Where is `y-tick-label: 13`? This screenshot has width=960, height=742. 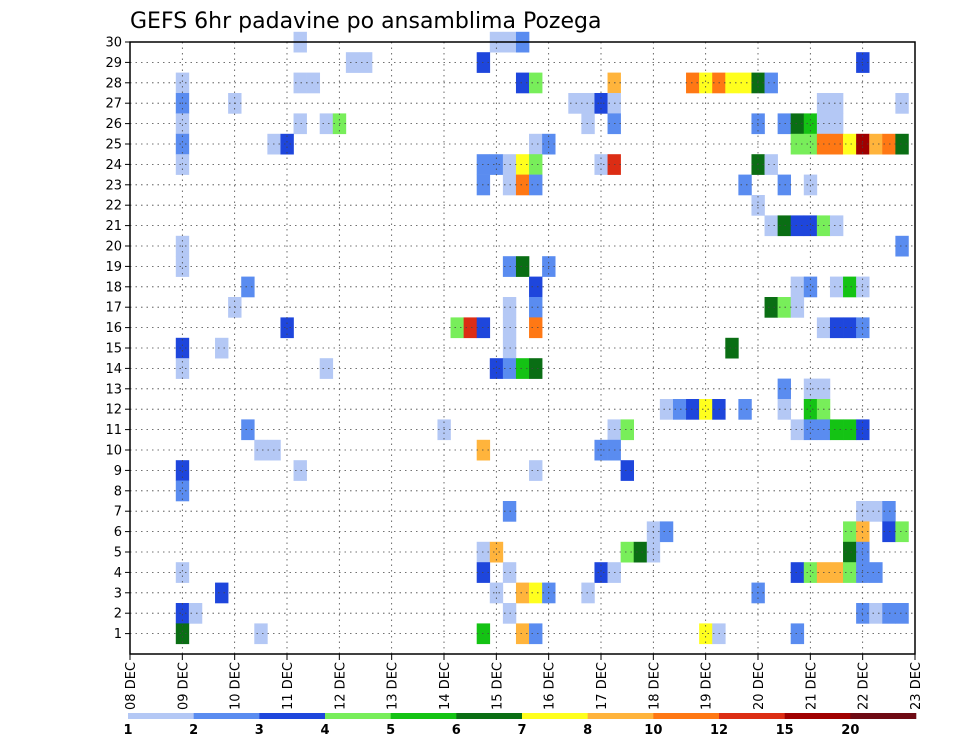
y-tick-label: 13 is located at coordinates (113, 389).